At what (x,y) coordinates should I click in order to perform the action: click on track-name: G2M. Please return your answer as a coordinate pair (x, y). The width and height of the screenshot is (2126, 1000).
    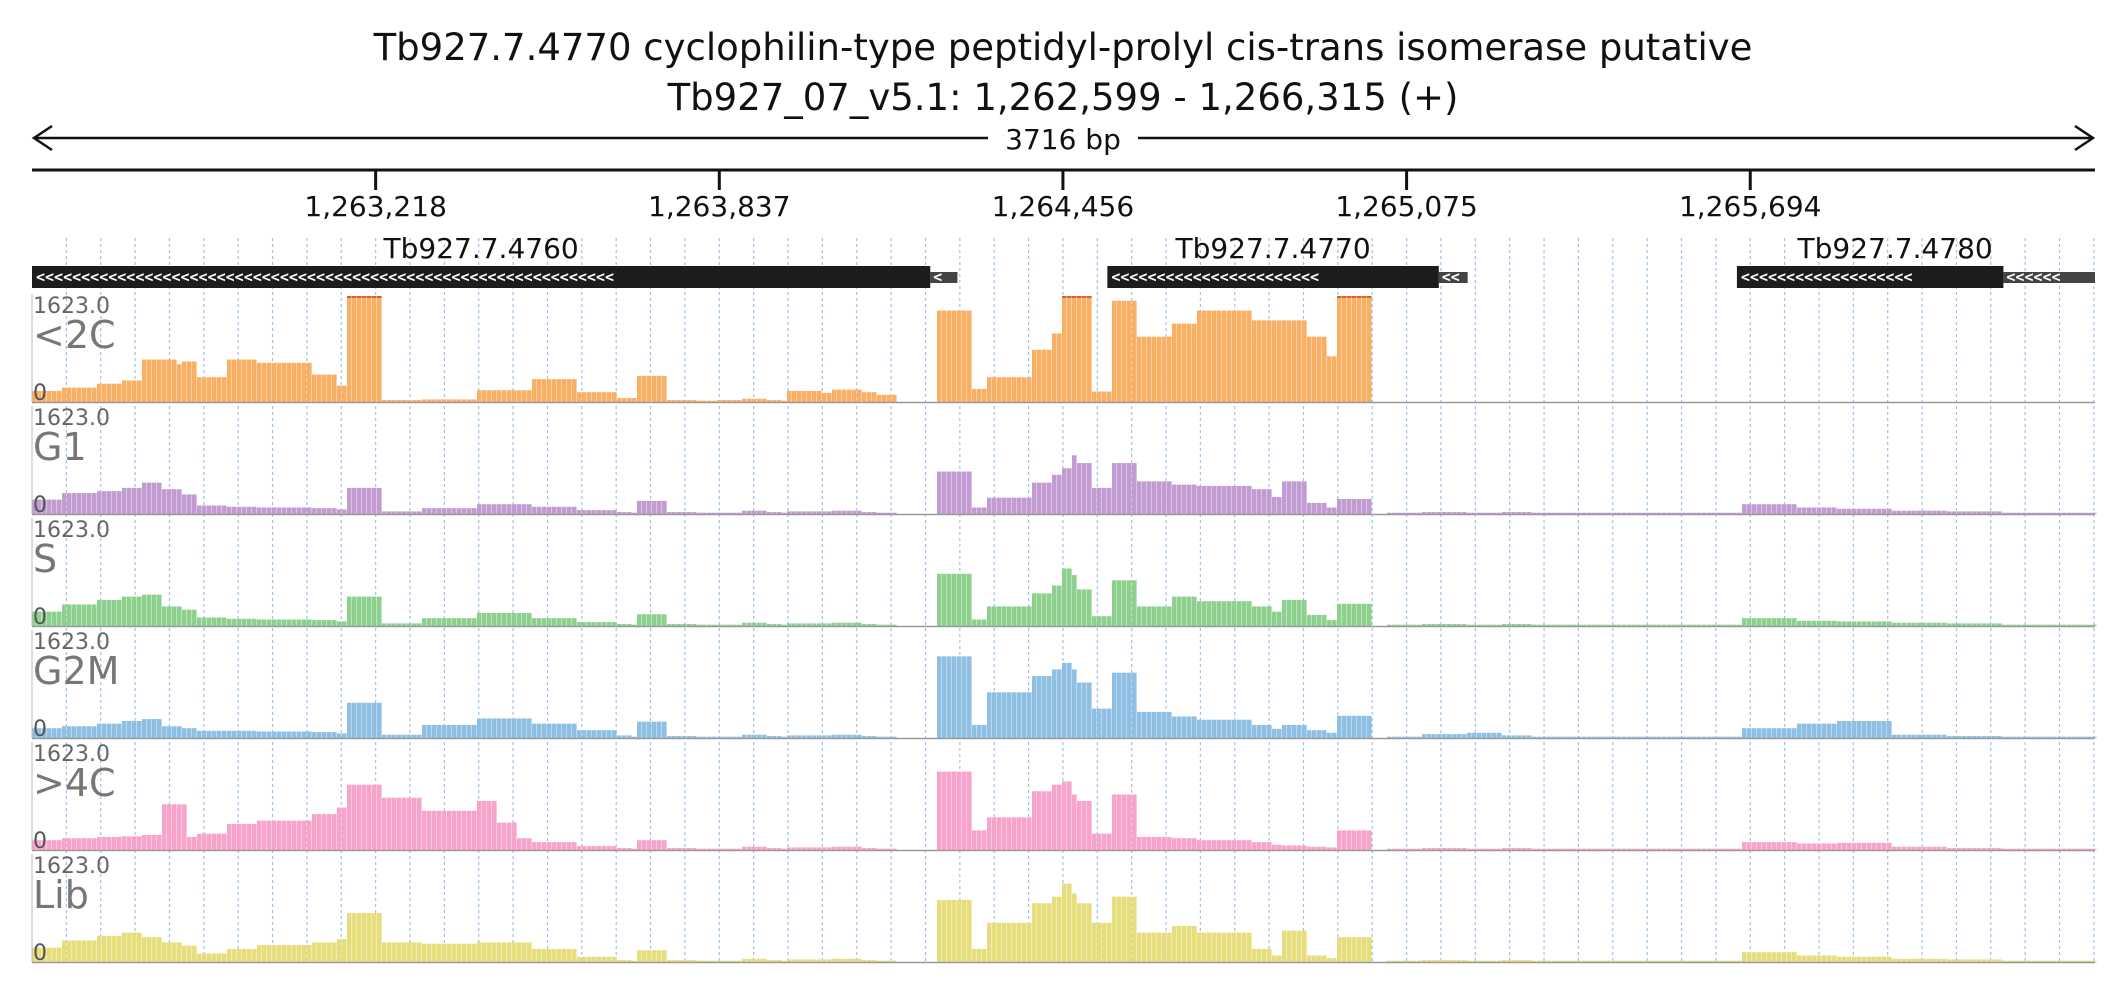
    Looking at the image, I should click on (76, 671).